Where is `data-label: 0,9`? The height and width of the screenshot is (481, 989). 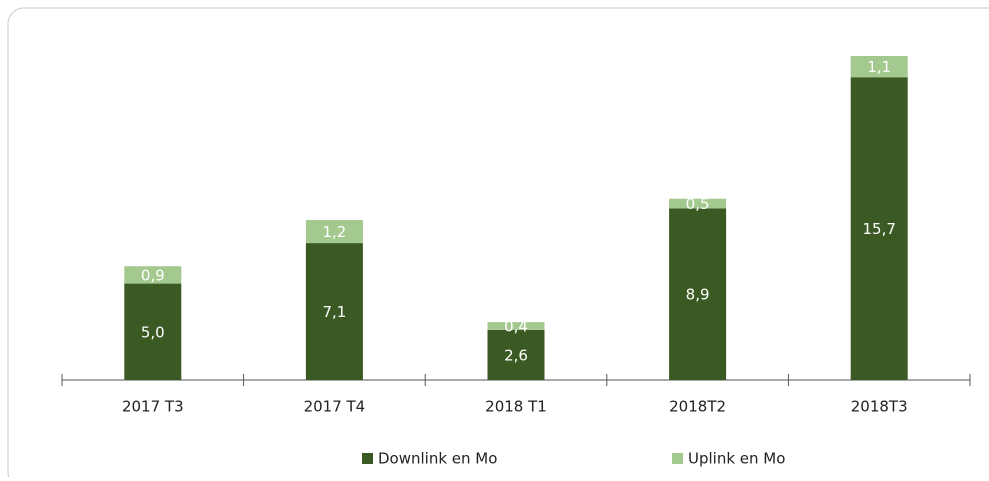 data-label: 0,9 is located at coordinates (153, 275).